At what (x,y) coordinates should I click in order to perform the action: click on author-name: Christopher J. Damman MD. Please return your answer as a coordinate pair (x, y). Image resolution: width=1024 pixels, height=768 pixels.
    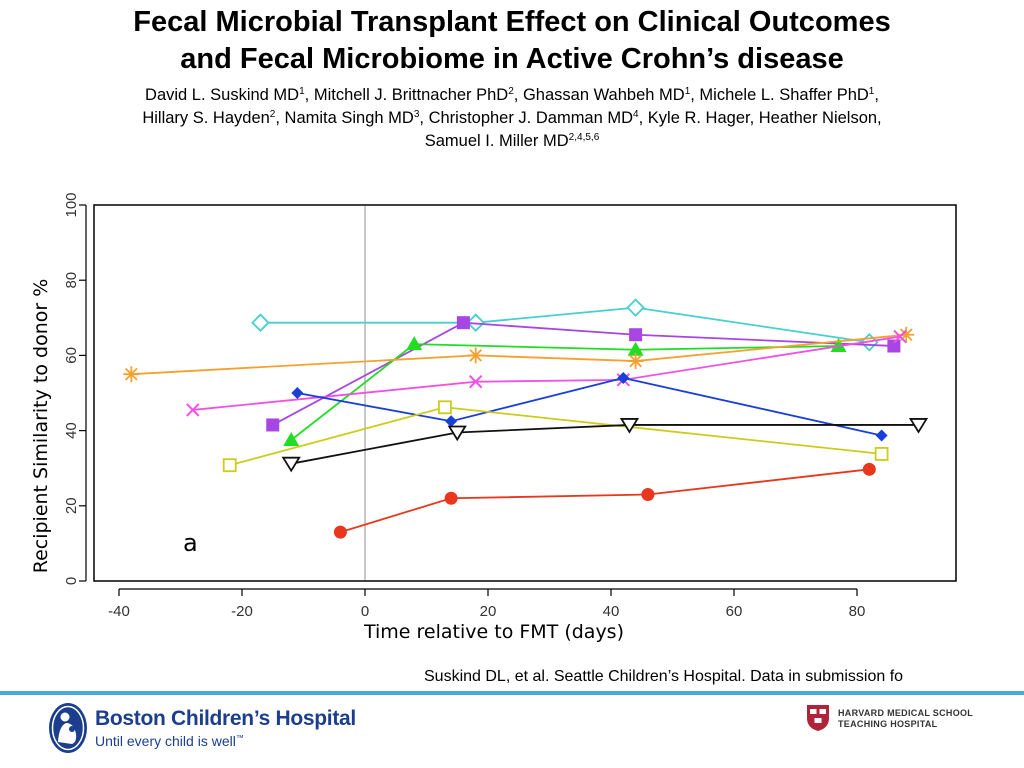
    Looking at the image, I should click on (531, 118).